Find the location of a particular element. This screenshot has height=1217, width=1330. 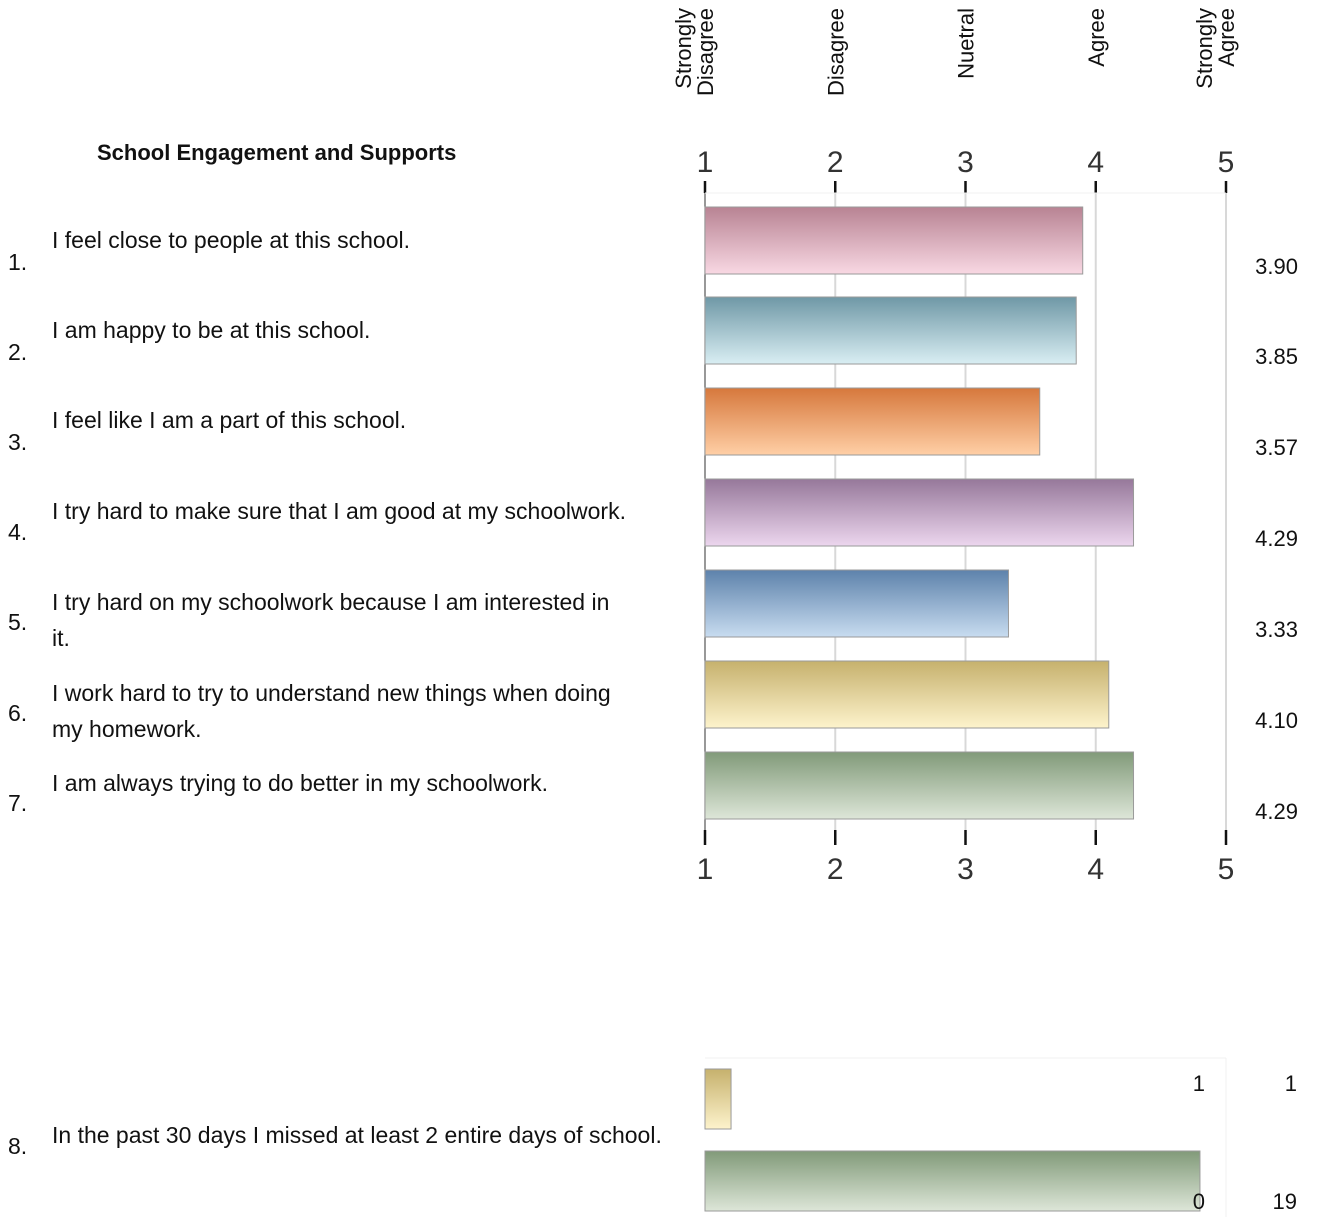

question-text: I feel close to people at this school. is located at coordinates (231, 240).